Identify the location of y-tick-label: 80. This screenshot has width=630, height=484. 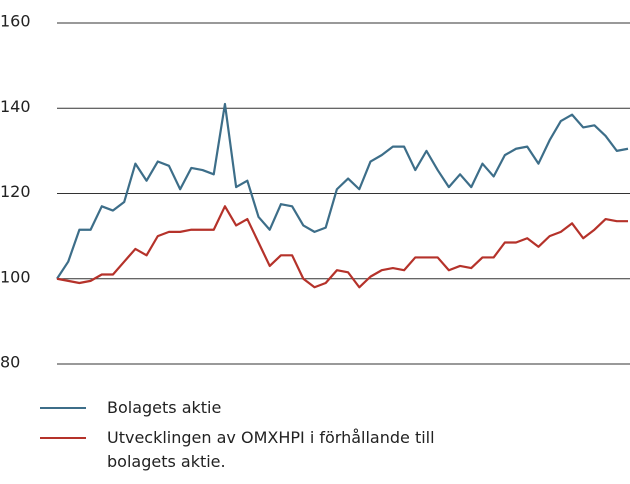
(10, 362).